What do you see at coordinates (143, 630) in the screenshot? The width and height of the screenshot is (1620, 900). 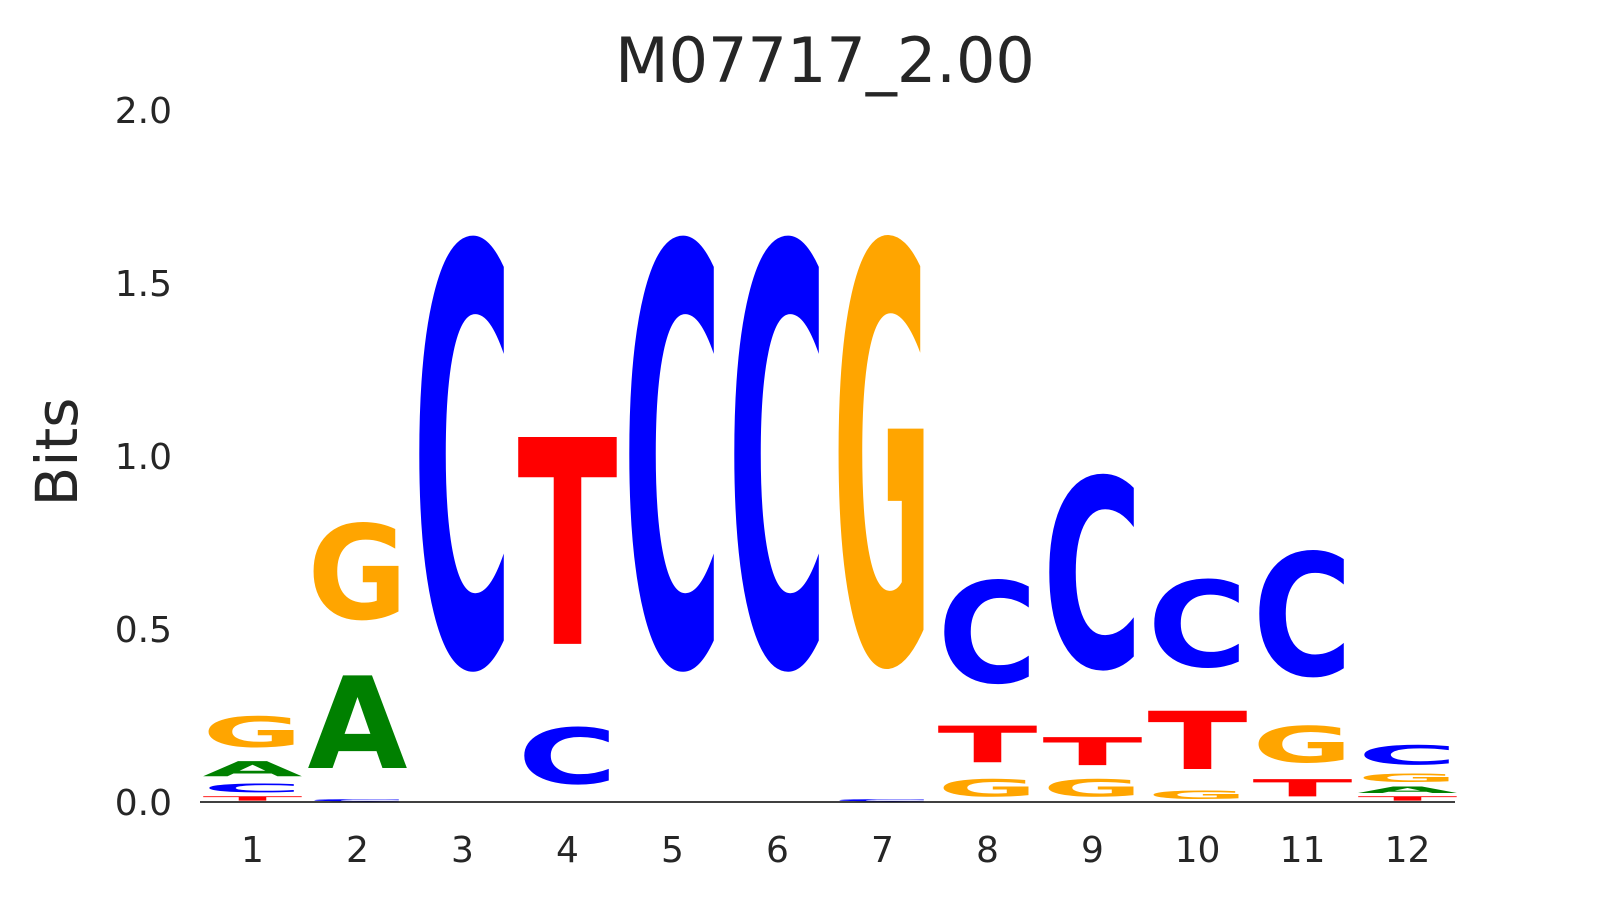 I see `y-tick-label: 0.5` at bounding box center [143, 630].